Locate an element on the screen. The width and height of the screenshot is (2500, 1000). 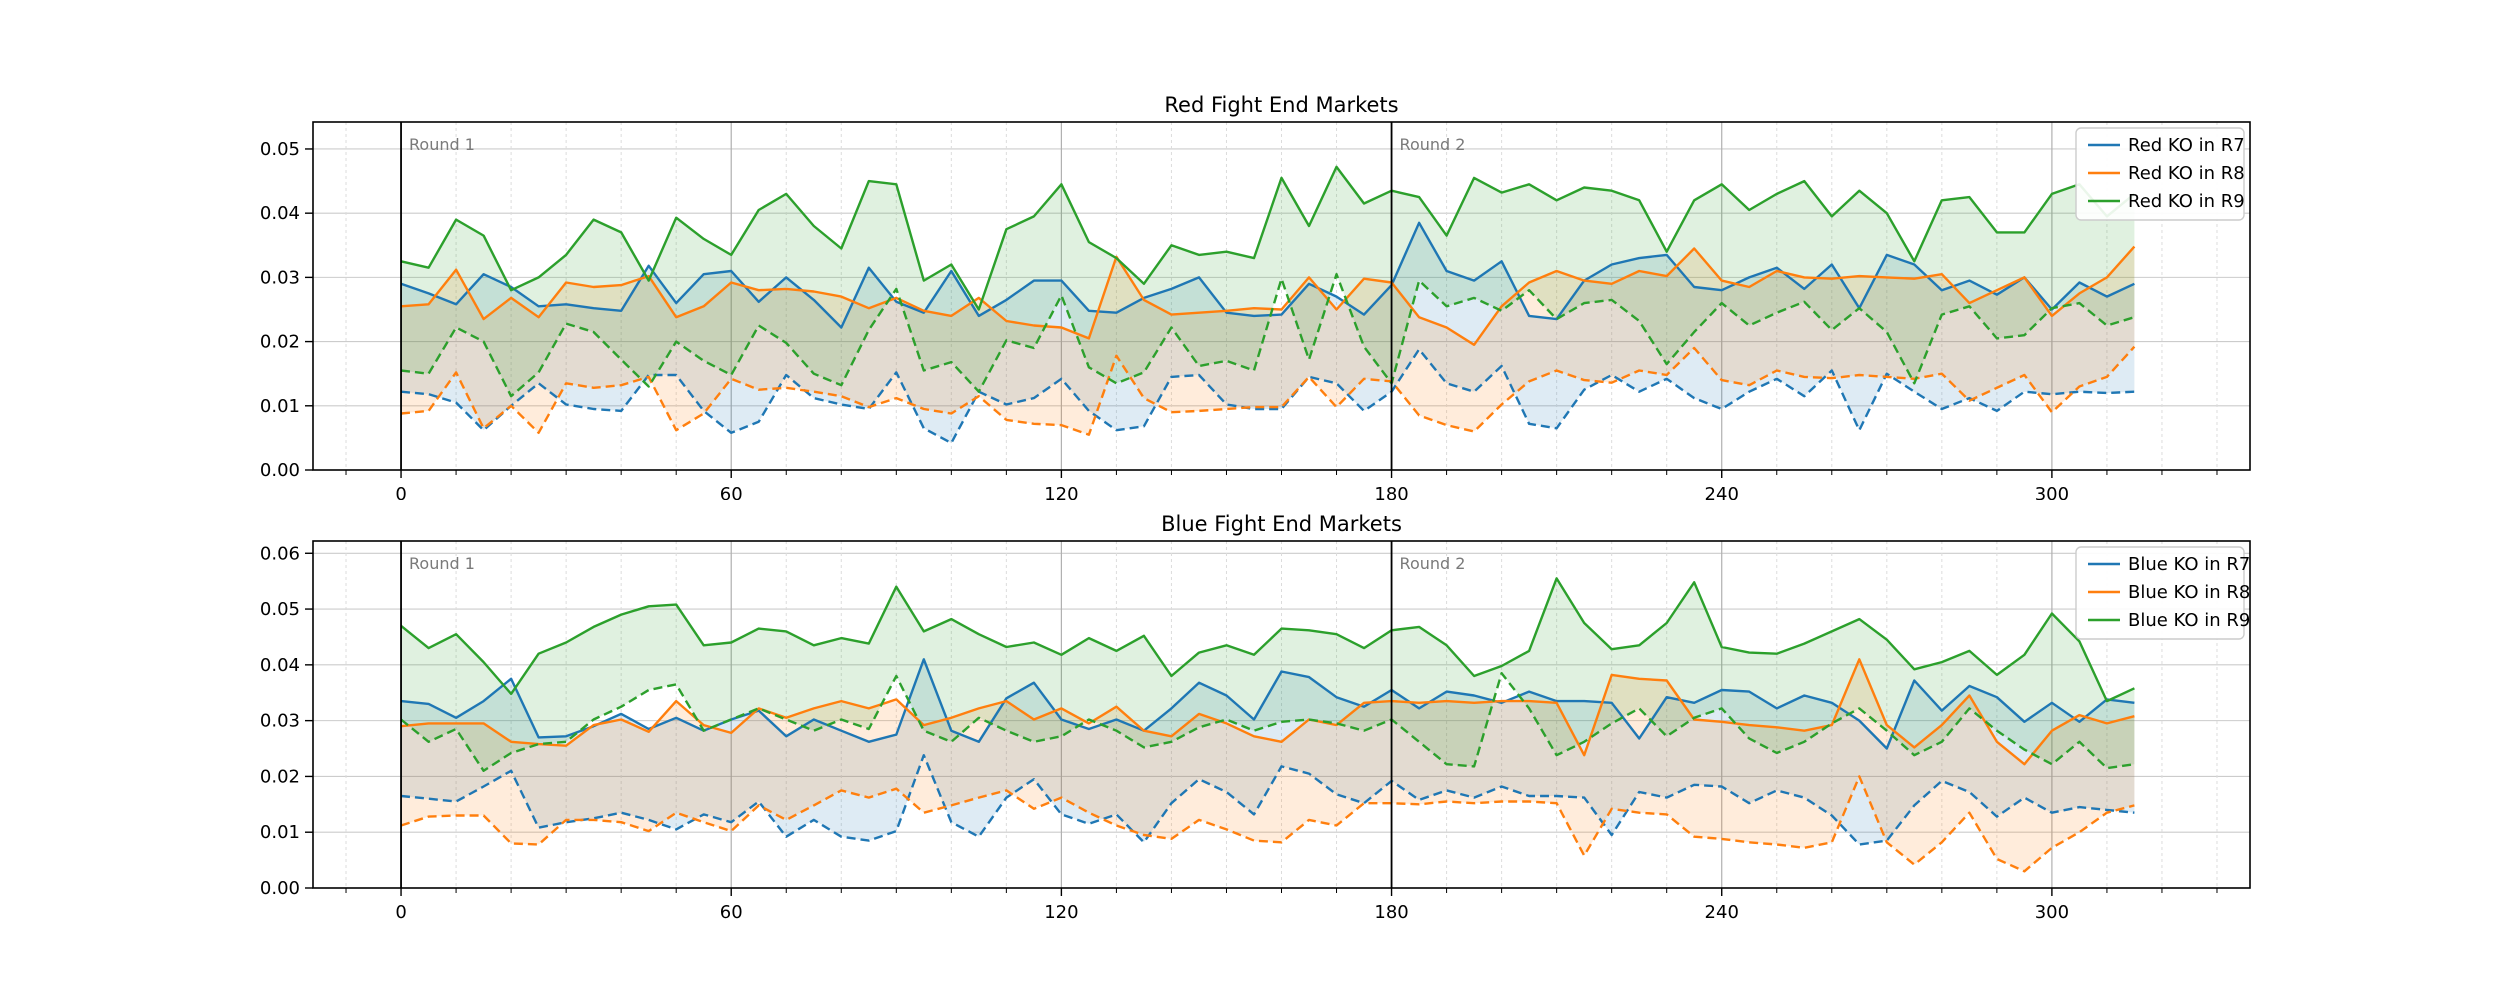
legend-label: Red KO in R7 is located at coordinates (2186, 145).